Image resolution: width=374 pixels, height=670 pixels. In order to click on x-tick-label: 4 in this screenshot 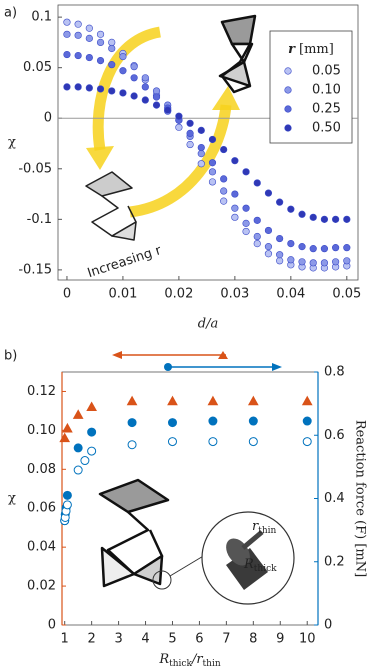, I will do `click(145, 639)`.